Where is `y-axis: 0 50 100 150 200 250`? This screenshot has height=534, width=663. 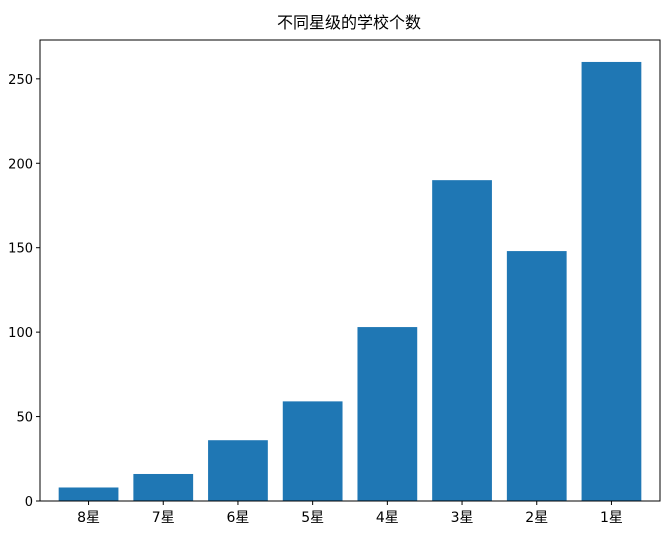 y-axis: 0 50 100 150 200 250 is located at coordinates (24, 291).